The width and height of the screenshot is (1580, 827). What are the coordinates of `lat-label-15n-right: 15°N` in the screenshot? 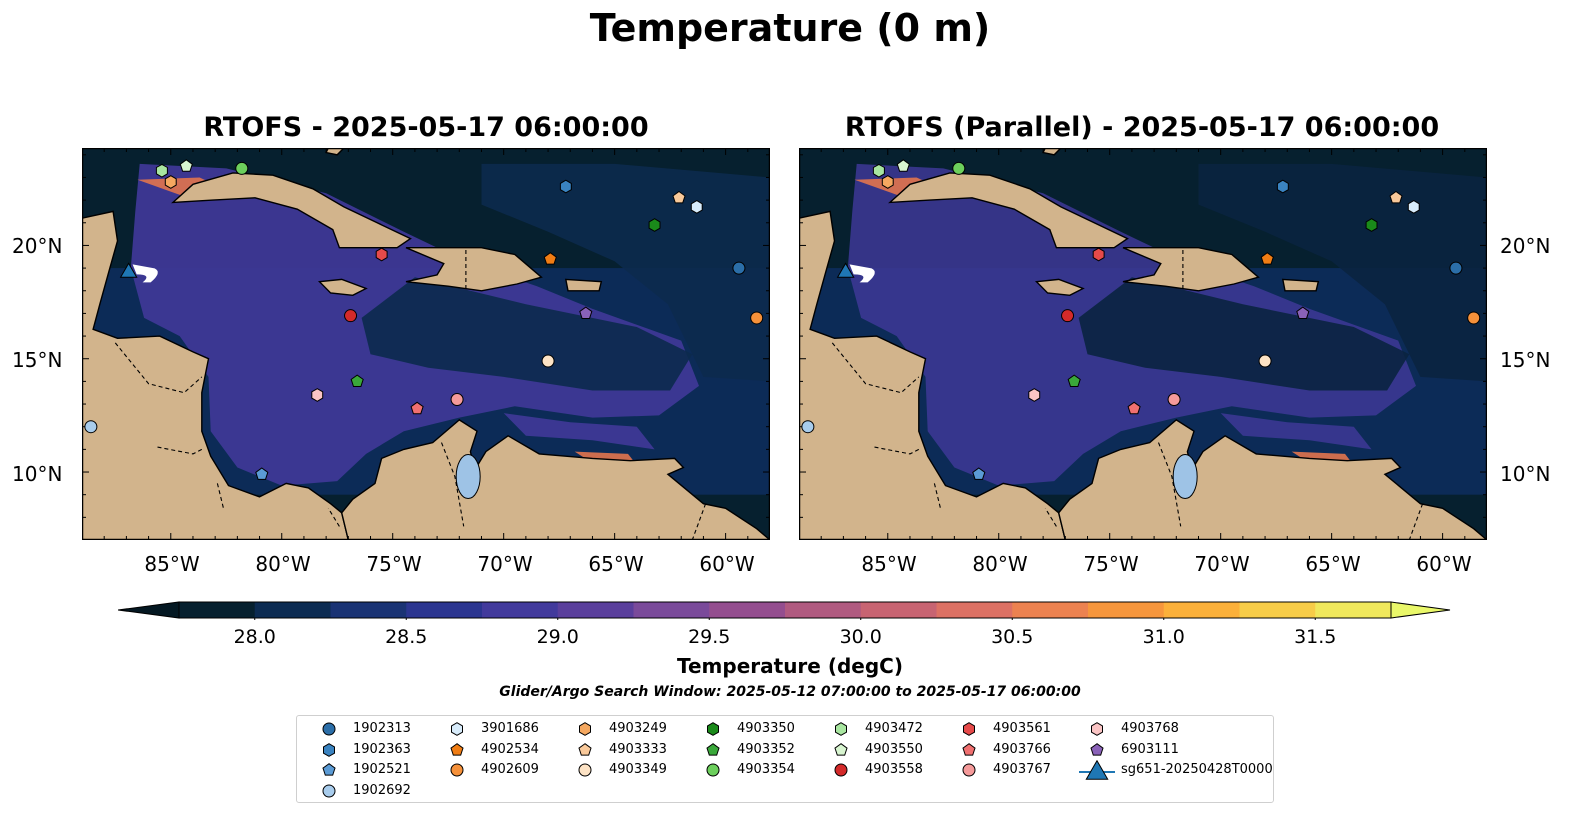 It's located at (1525, 360).